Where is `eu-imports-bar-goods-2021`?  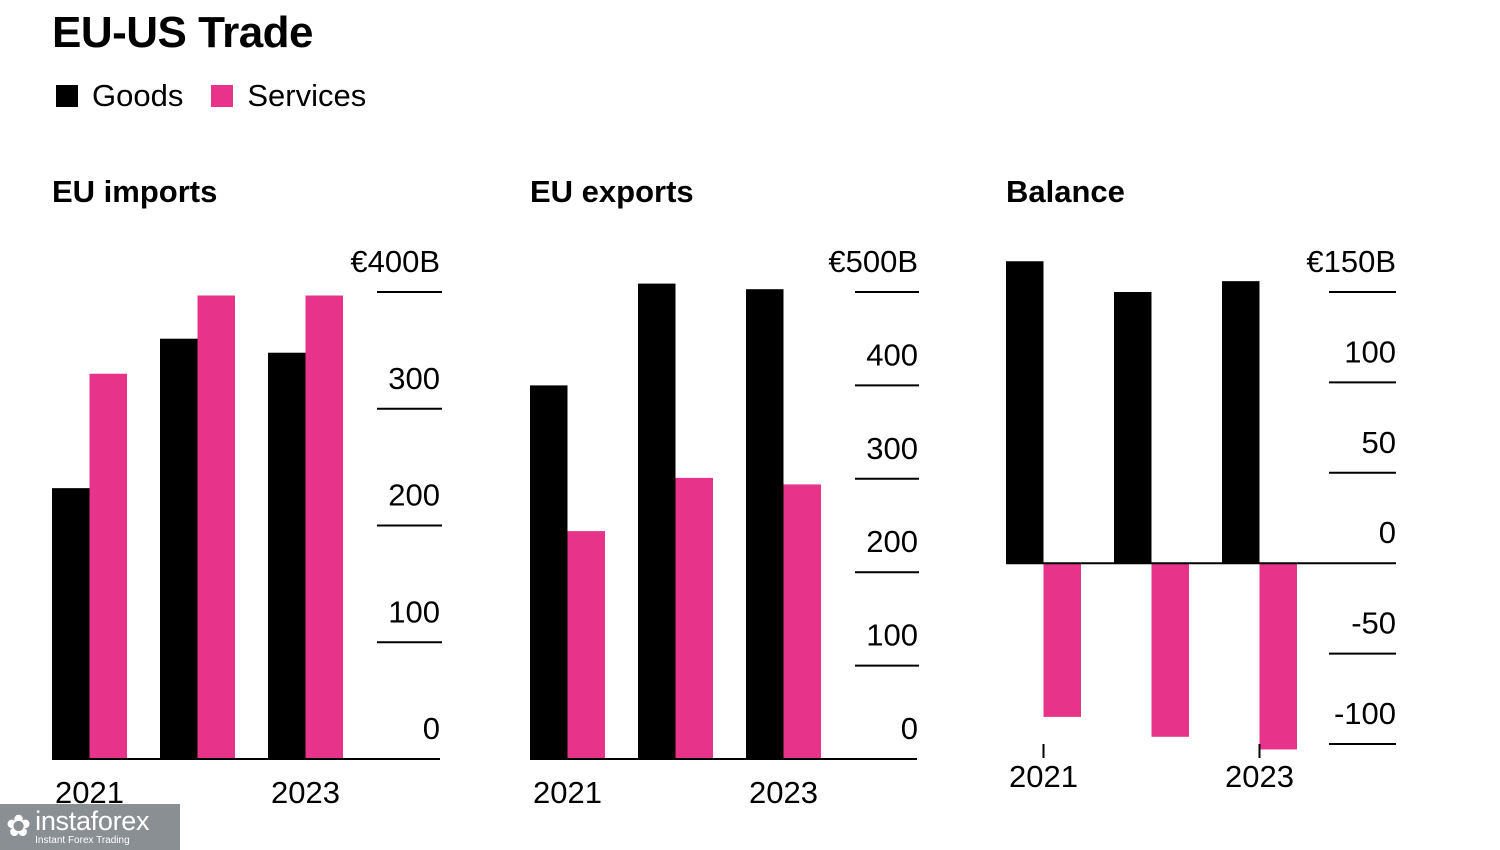
eu-imports-bar-goods-2021 is located at coordinates (71, 623).